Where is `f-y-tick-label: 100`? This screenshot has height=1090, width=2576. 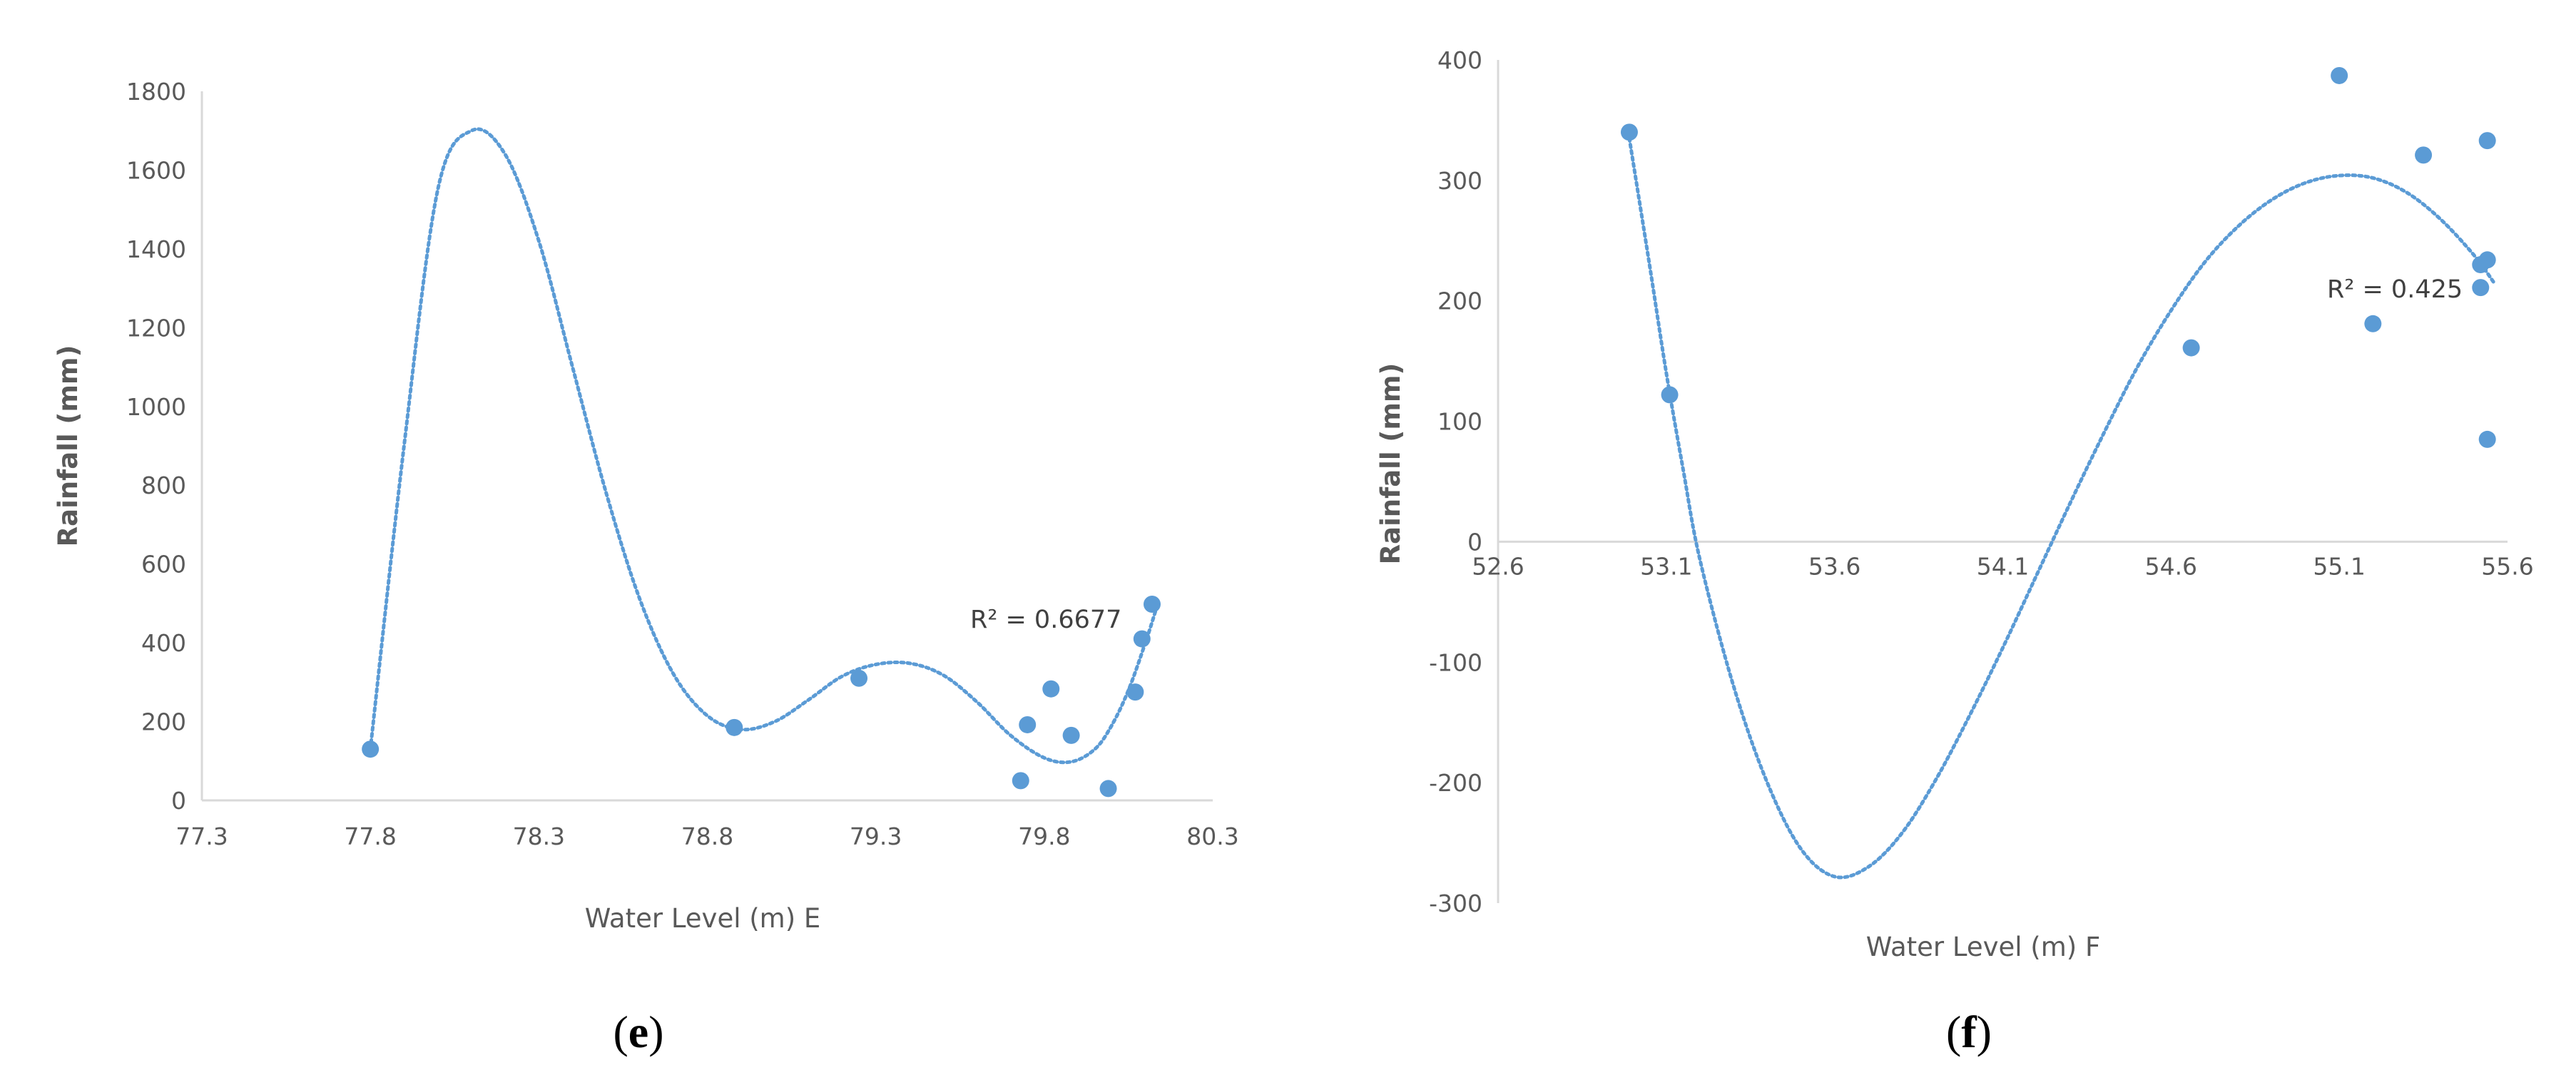 f-y-tick-label: 100 is located at coordinates (1459, 422).